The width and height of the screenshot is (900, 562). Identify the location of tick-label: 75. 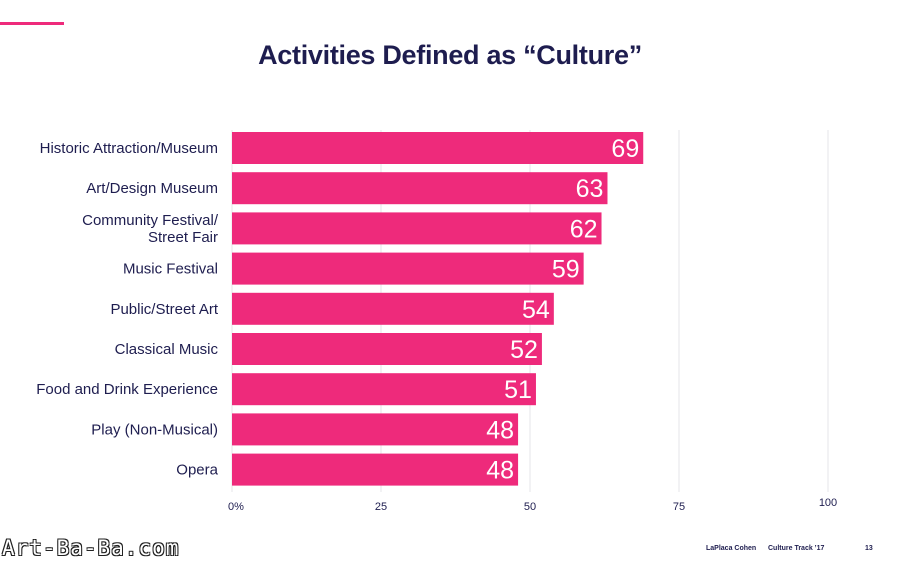
(679, 507).